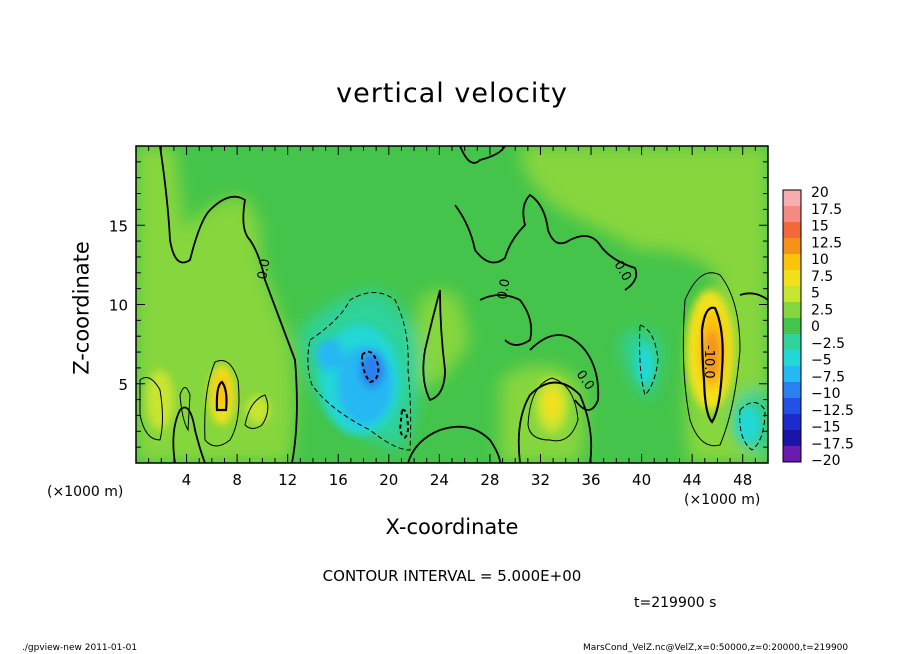 This screenshot has width=904, height=654. I want to click on contour-interval-text: CONTOUR INTERVAL = 5.000E+00, so click(452, 576).